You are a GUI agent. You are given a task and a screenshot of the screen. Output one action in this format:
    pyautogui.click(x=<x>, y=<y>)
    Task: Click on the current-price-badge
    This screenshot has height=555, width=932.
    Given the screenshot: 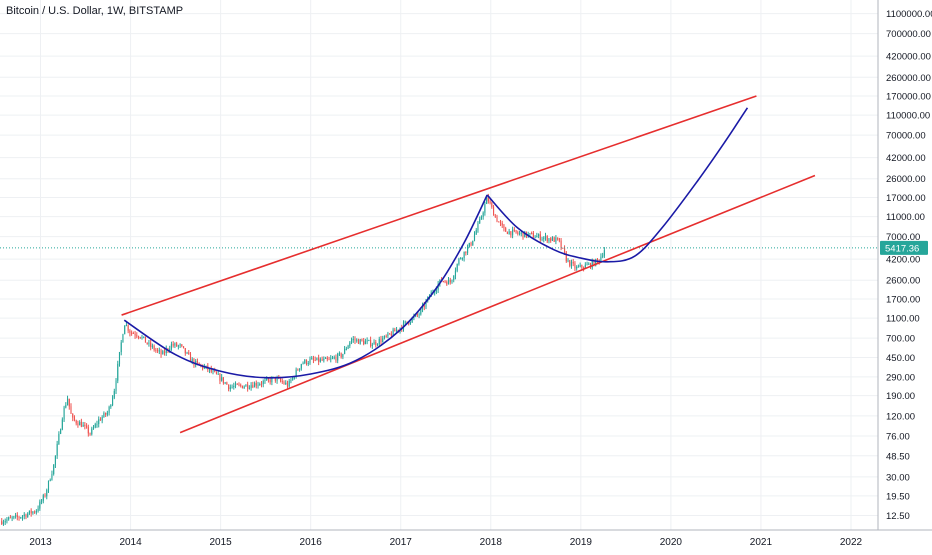 What is the action you would take?
    pyautogui.click(x=904, y=247)
    